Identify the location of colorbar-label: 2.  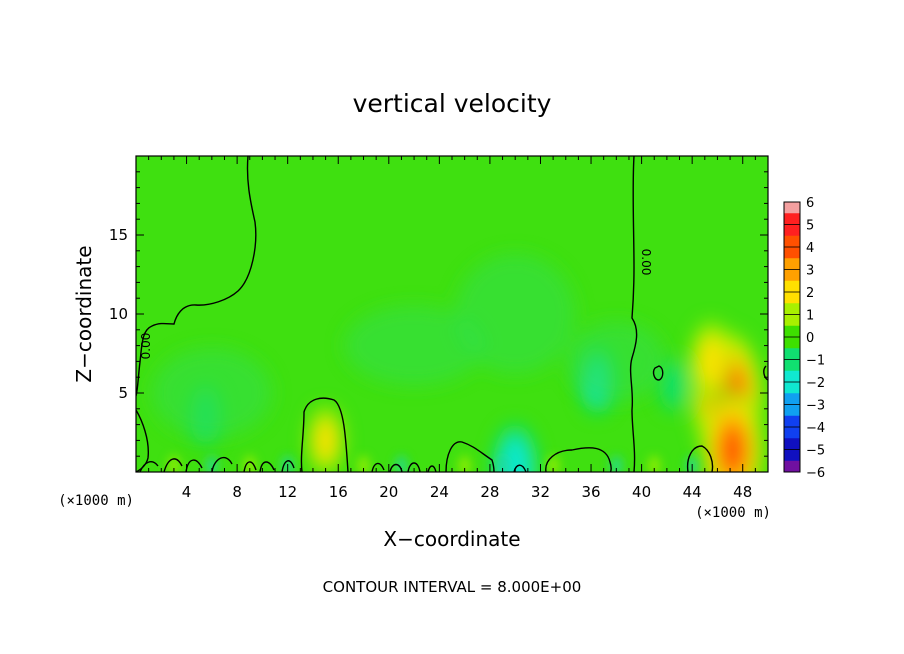
(810, 293).